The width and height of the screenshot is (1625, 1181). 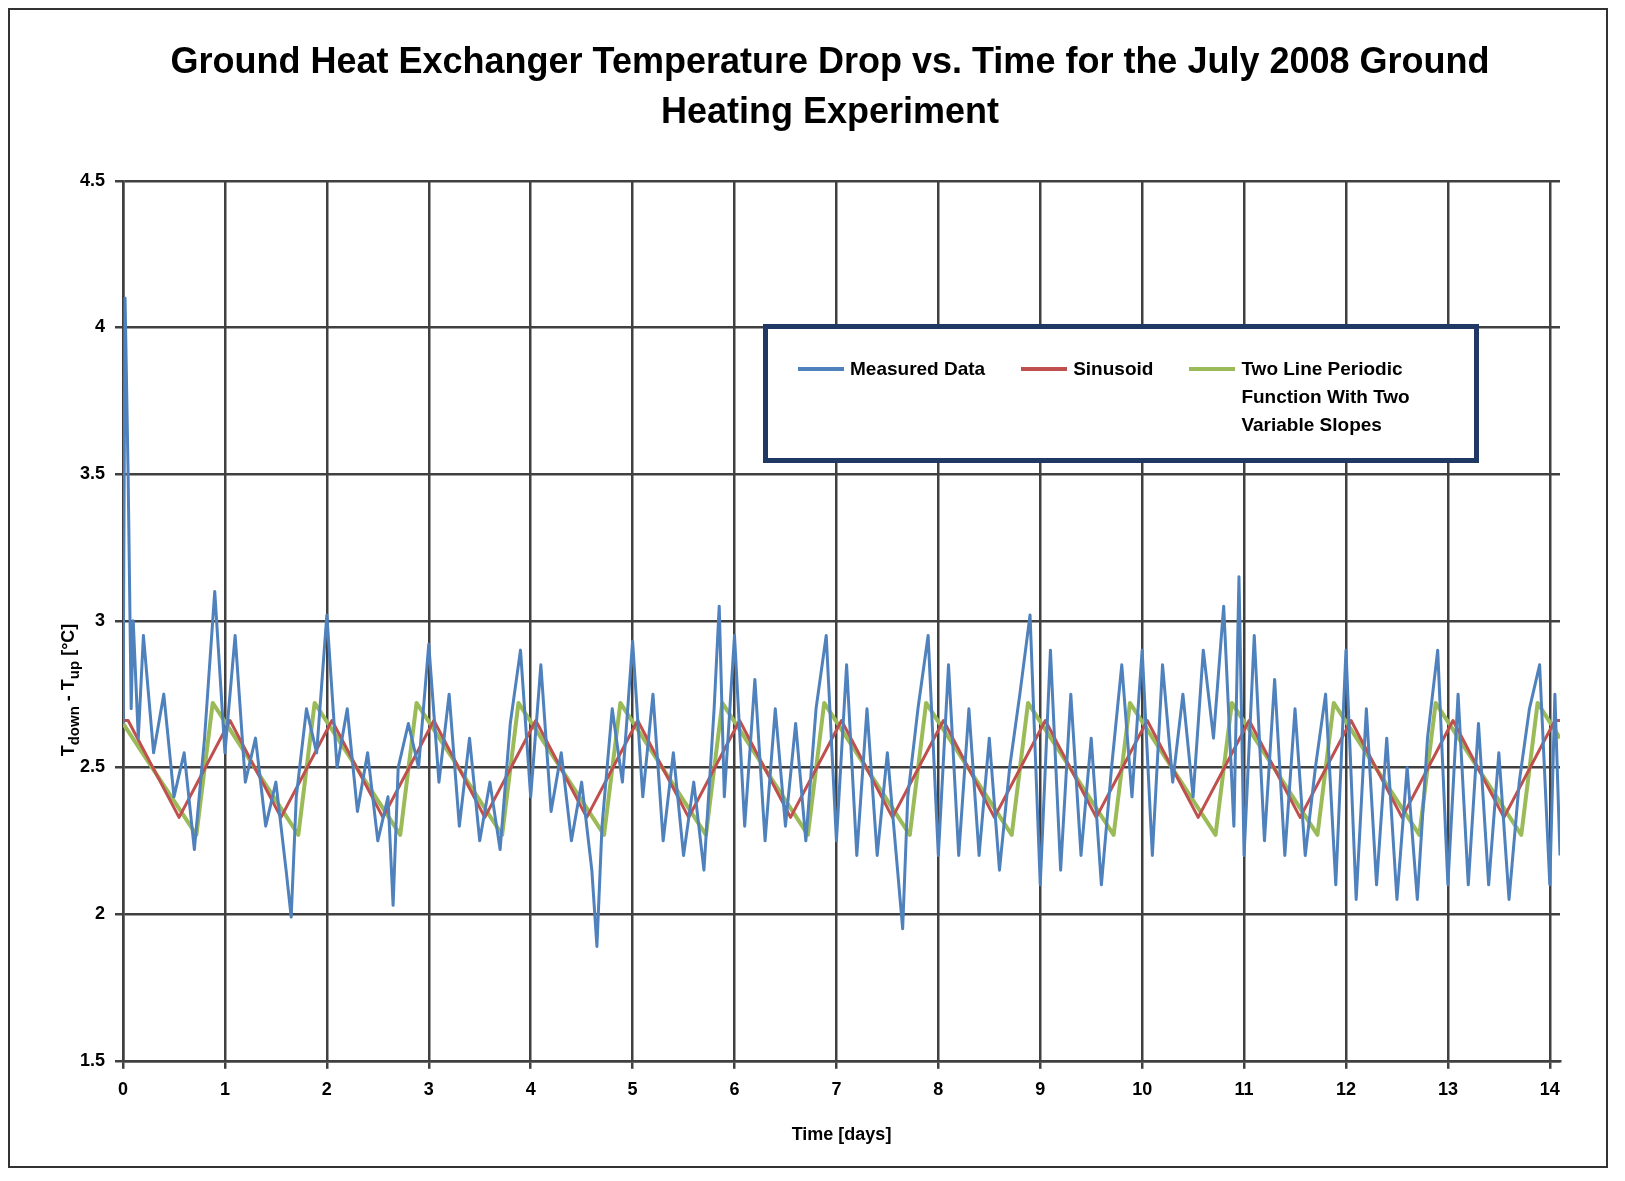 I want to click on x-tick-label: 6, so click(x=734, y=1088).